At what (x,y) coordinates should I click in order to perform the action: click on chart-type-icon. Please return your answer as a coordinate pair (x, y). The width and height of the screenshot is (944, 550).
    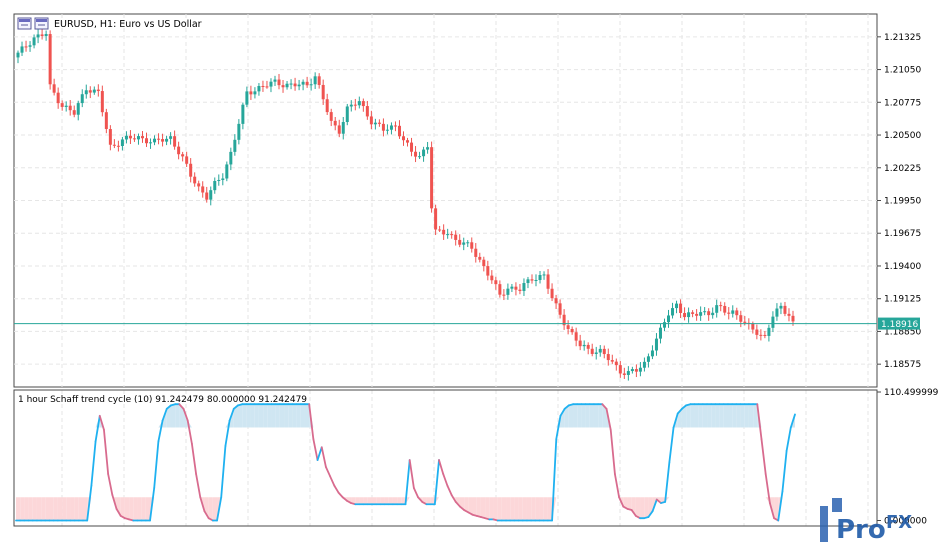
    Looking at the image, I should click on (24, 23).